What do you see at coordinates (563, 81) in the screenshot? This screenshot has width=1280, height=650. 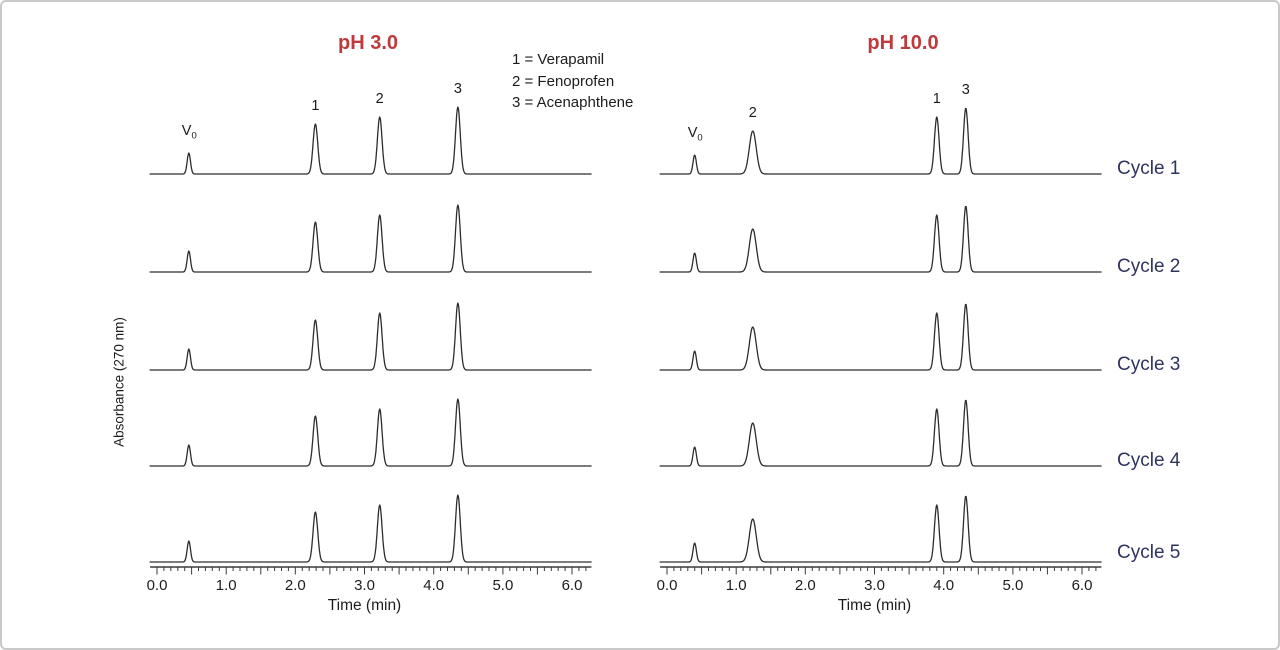 I see `legend-line-fenoprofen: 2 = Fenoprofen` at bounding box center [563, 81].